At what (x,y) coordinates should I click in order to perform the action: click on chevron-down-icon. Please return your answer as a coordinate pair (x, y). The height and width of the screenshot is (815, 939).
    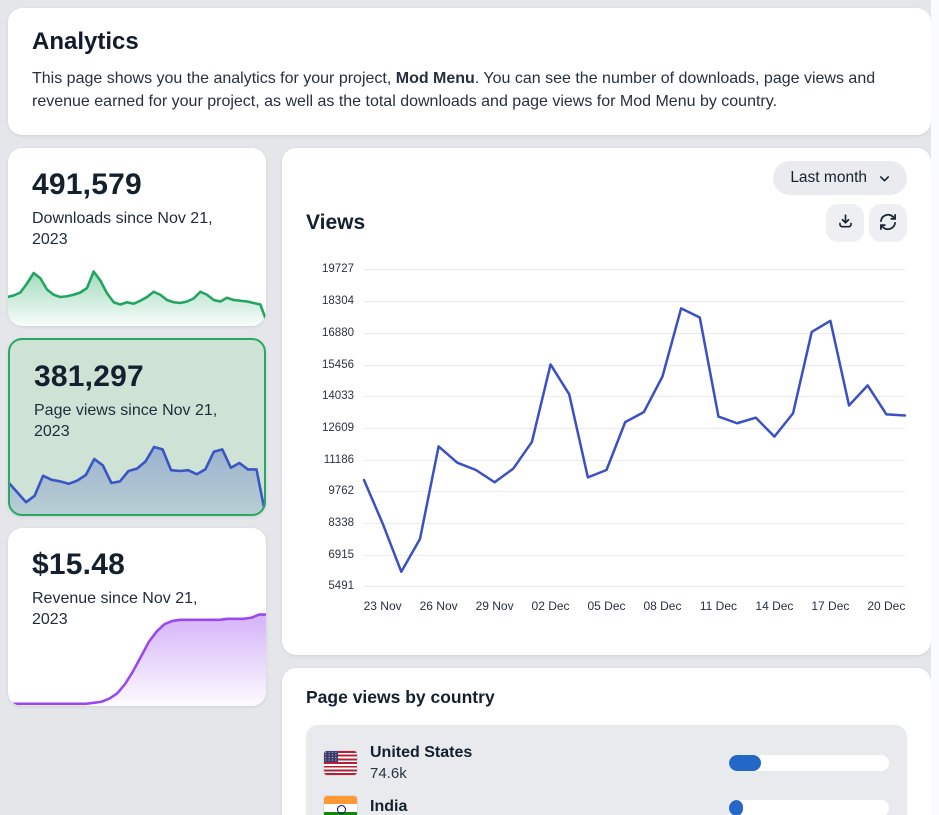
    Looking at the image, I should click on (884, 178).